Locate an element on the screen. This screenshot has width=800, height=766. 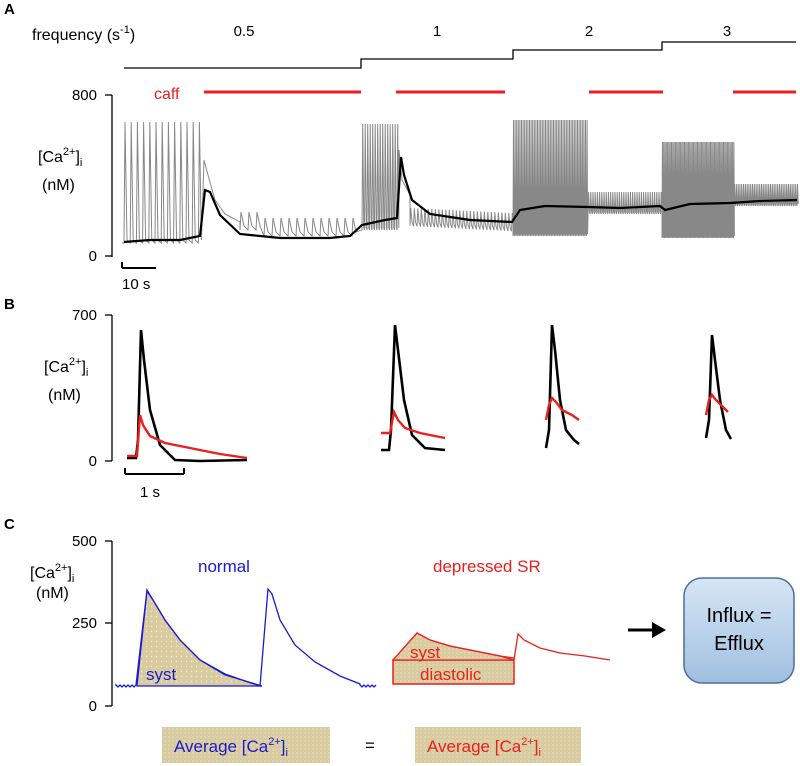
normal-label: normal is located at coordinates (224, 566).